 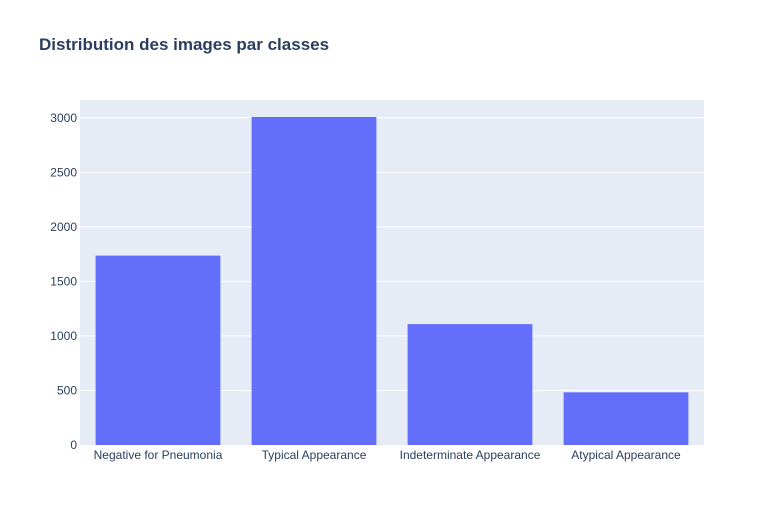 I want to click on y-tick-label: 3000, so click(x=63, y=118).